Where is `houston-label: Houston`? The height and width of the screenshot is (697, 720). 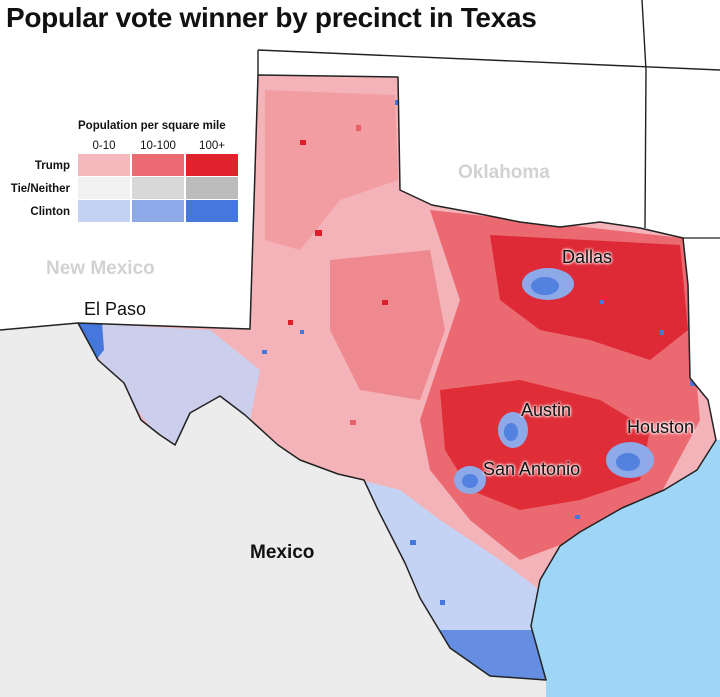
houston-label: Houston is located at coordinates (661, 427).